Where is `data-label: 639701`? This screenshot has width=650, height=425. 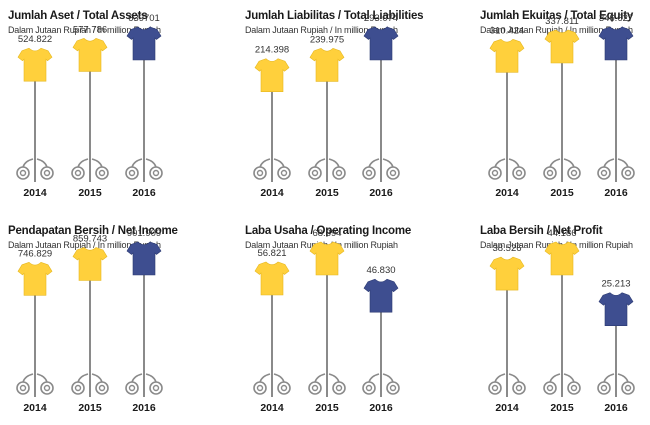
data-label: 639701 is located at coordinates (144, 18).